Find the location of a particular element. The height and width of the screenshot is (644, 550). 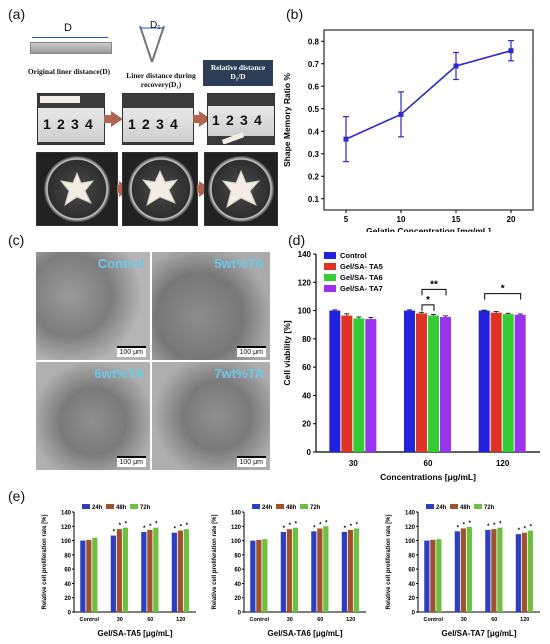

legend-label-e3-0: 24h is located at coordinates (441, 508).